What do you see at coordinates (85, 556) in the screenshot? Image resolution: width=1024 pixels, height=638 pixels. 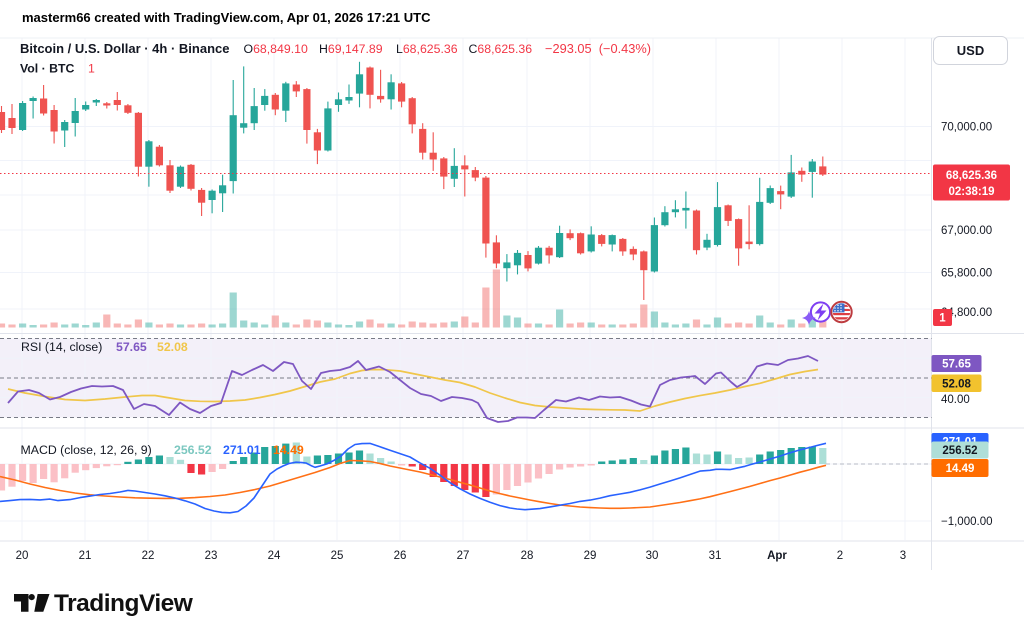 I see `svg-text: 21` at bounding box center [85, 556].